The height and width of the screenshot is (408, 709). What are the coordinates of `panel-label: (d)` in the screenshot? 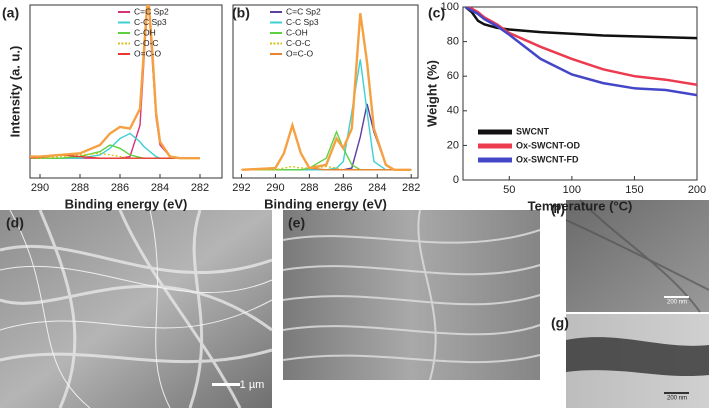 It's located at (15, 223).